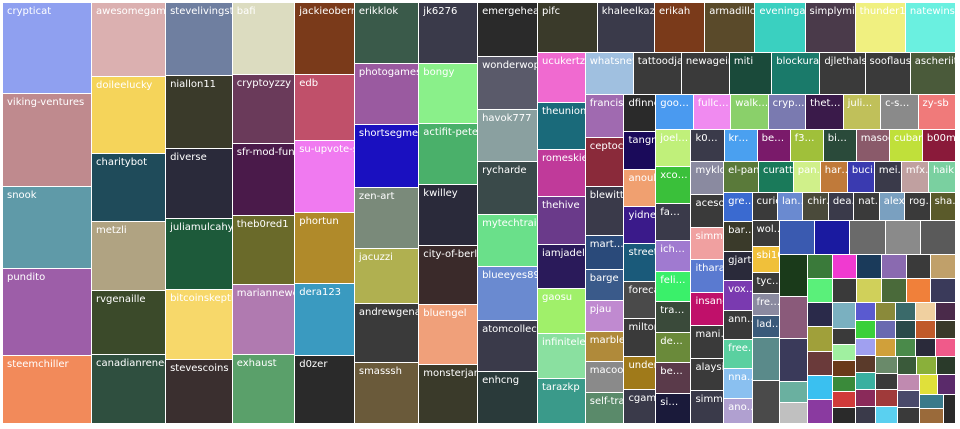  What do you see at coordinates (29, 11) in the screenshot?
I see `tile-label: crypticat` at bounding box center [29, 11].